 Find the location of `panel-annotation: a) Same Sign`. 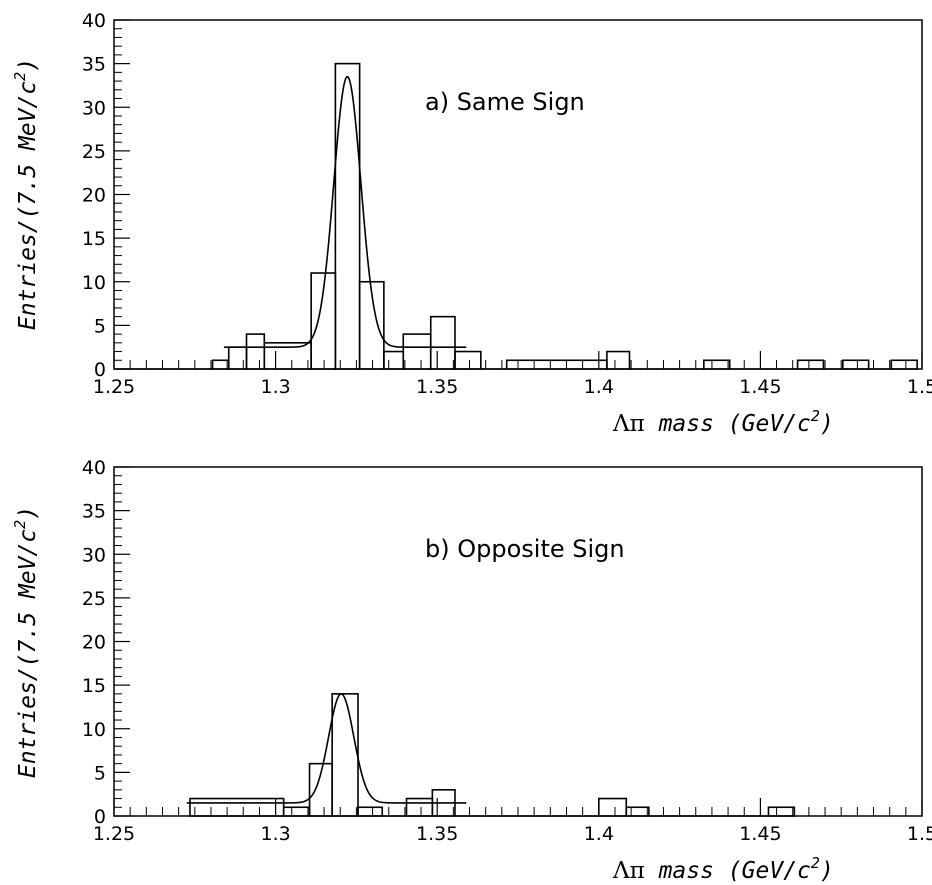

panel-annotation: a) Same Sign is located at coordinates (505, 102).